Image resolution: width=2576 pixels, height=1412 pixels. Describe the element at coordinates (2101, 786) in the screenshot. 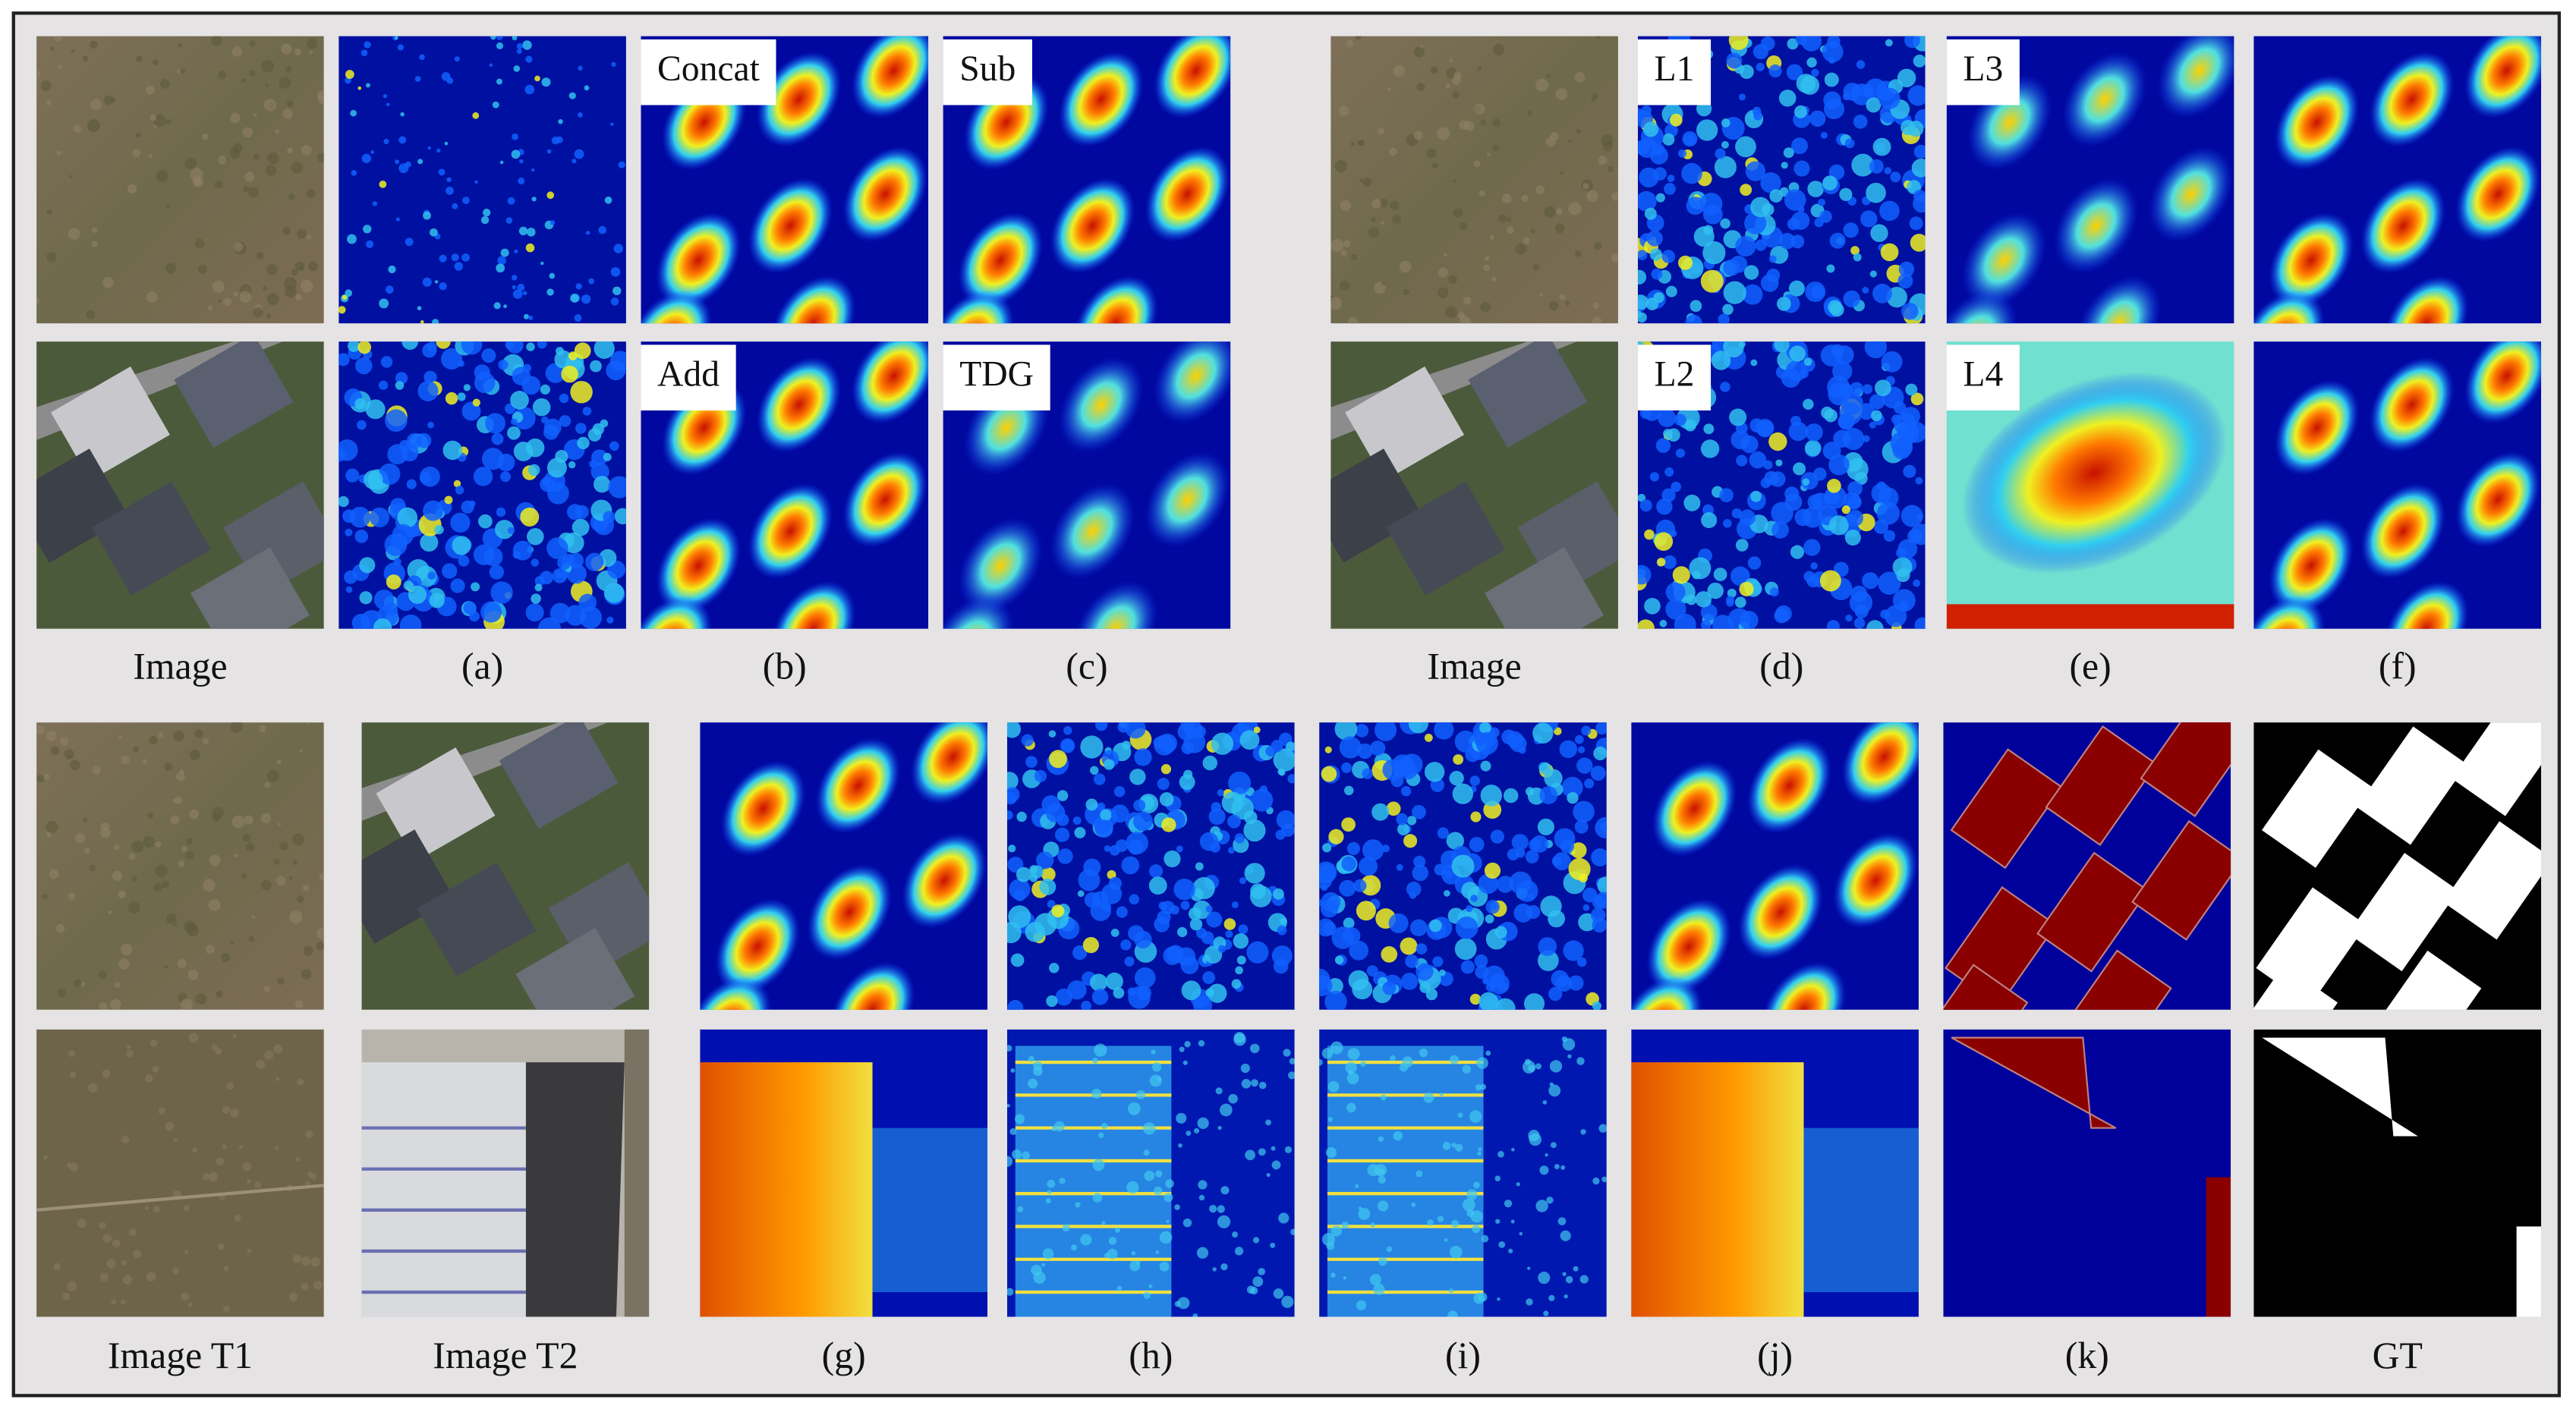

I see `mask-region` at that location.